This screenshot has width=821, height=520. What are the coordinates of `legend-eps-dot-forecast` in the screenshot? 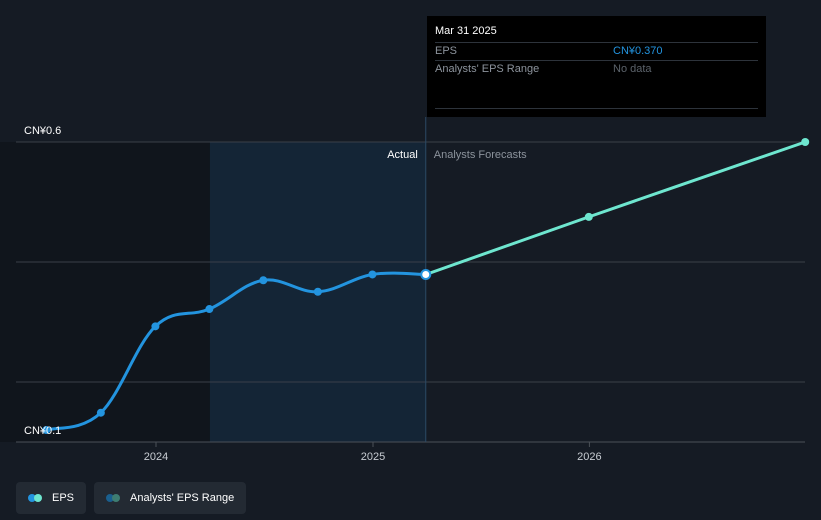 It's located at (38, 498).